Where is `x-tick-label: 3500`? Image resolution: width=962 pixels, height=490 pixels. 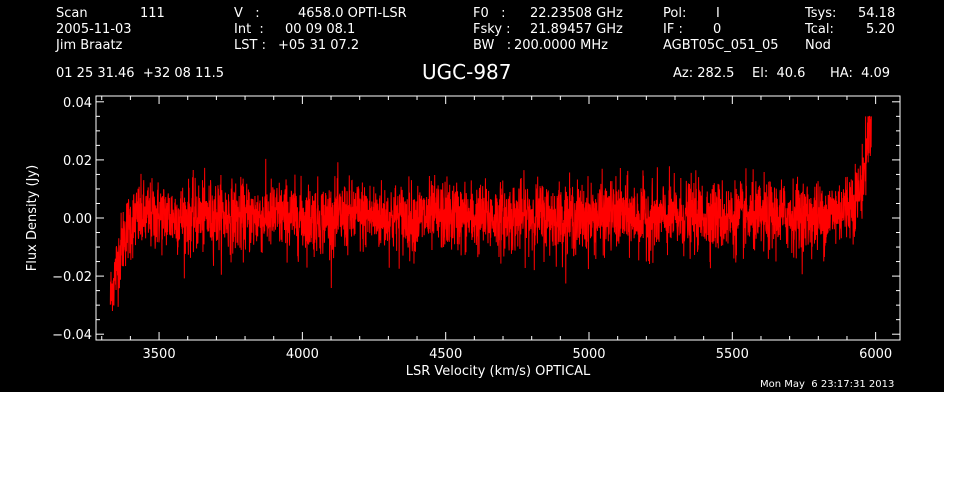
x-tick-label: 3500 is located at coordinates (159, 354).